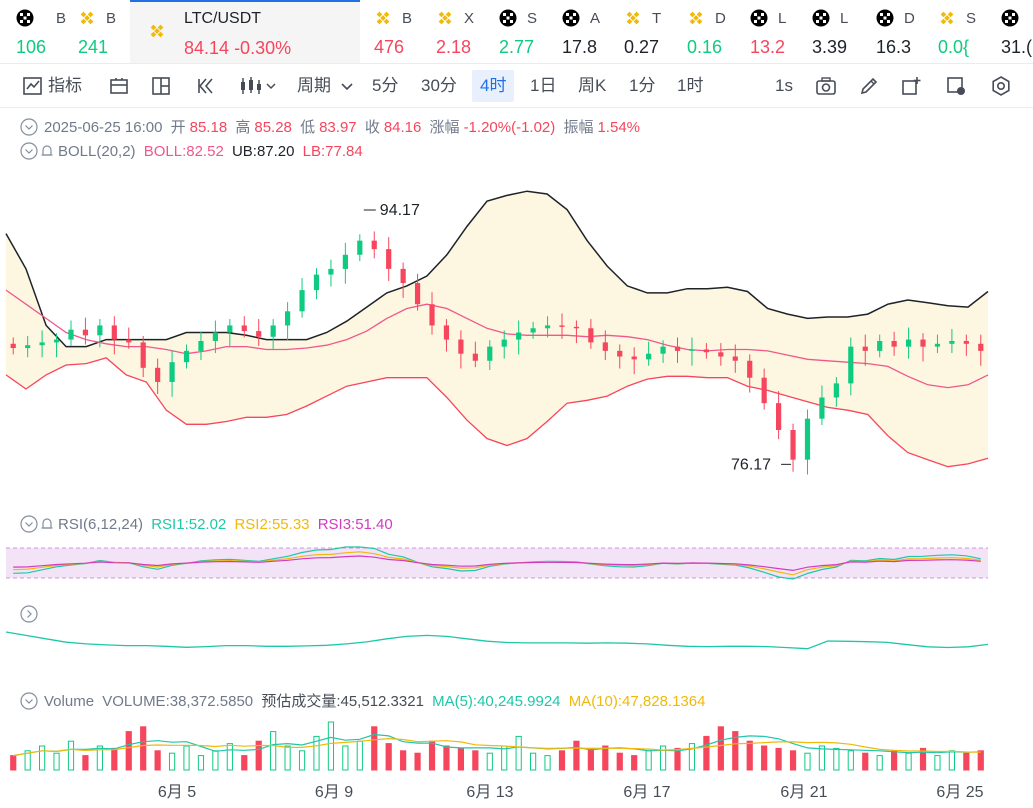 The width and height of the screenshot is (1033, 808). Describe the element at coordinates (338, 127) in the screenshot. I see `low-value: 83.97` at that location.